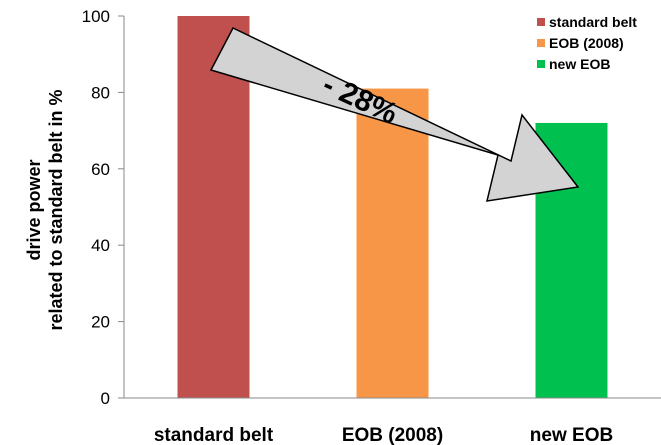  What do you see at coordinates (593, 22) in the screenshot?
I see `legend-label: standard belt` at bounding box center [593, 22].